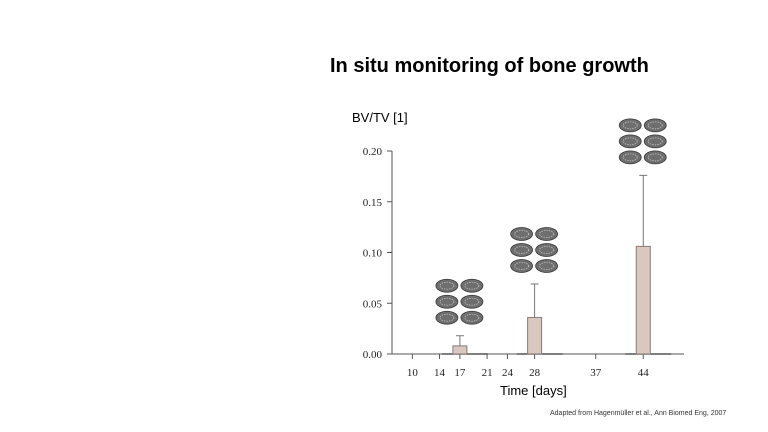  What do you see at coordinates (373, 304) in the screenshot?
I see `y-tick-label: 0.05` at bounding box center [373, 304].